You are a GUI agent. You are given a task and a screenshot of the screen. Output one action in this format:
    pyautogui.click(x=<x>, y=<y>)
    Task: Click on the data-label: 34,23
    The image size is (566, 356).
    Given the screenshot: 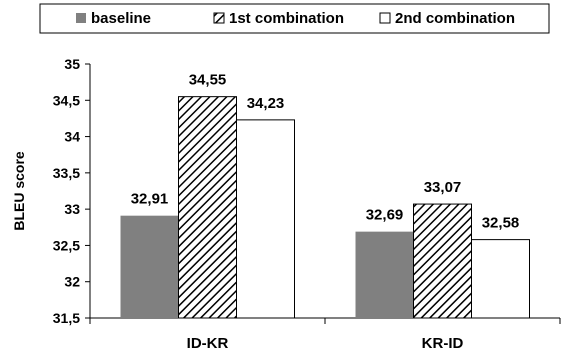 What is the action you would take?
    pyautogui.click(x=266, y=103)
    